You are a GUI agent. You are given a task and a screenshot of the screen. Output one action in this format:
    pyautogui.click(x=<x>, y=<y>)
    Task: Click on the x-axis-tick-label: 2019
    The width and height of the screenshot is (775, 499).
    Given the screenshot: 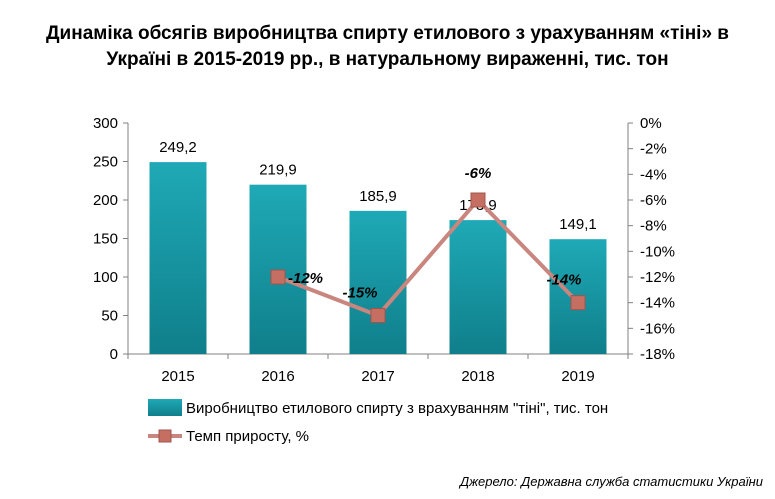 What is the action you would take?
    pyautogui.click(x=577, y=376)
    